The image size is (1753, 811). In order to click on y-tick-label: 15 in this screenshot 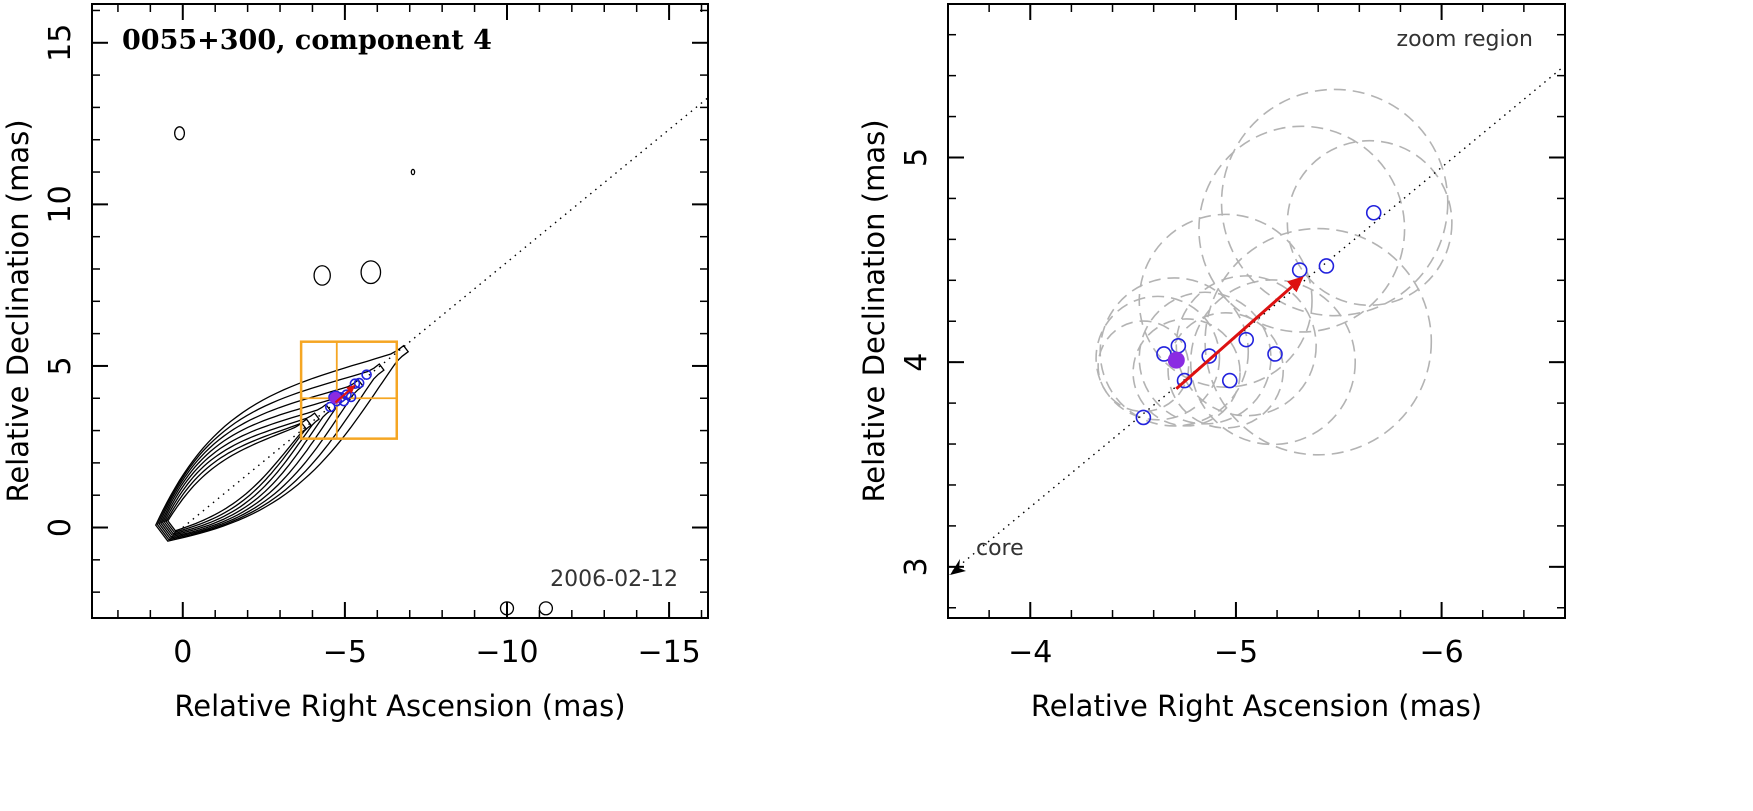, I will do `click(60, 43)`.